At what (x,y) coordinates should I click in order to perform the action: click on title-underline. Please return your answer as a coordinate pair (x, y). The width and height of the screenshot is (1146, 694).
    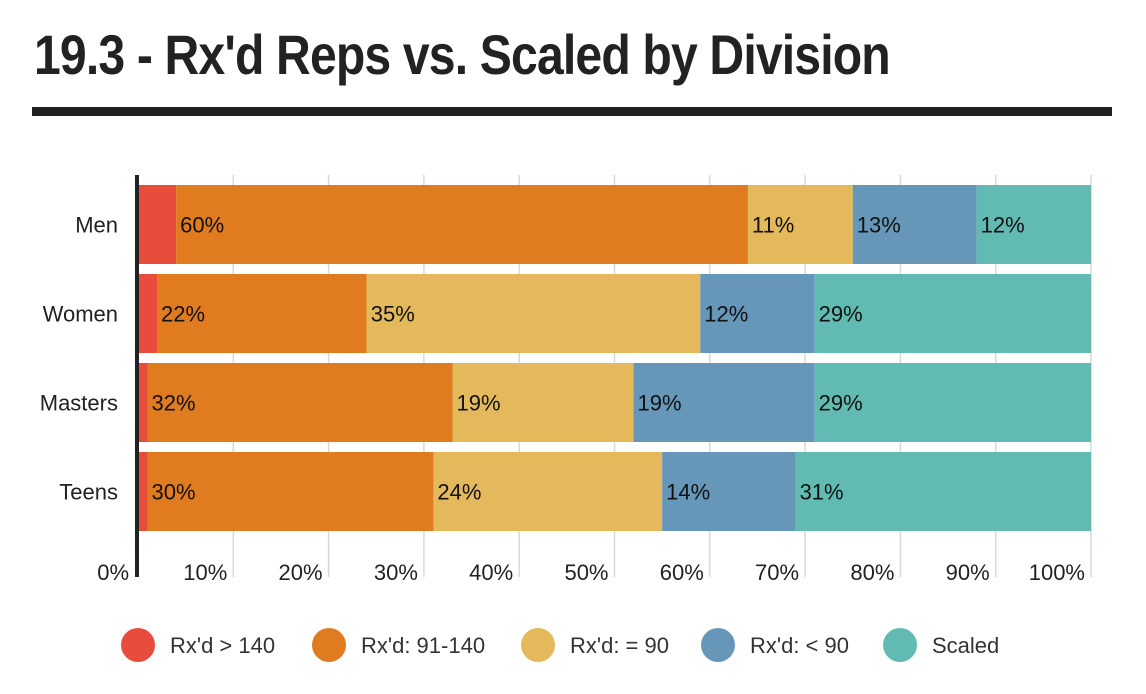
    Looking at the image, I should click on (572, 111).